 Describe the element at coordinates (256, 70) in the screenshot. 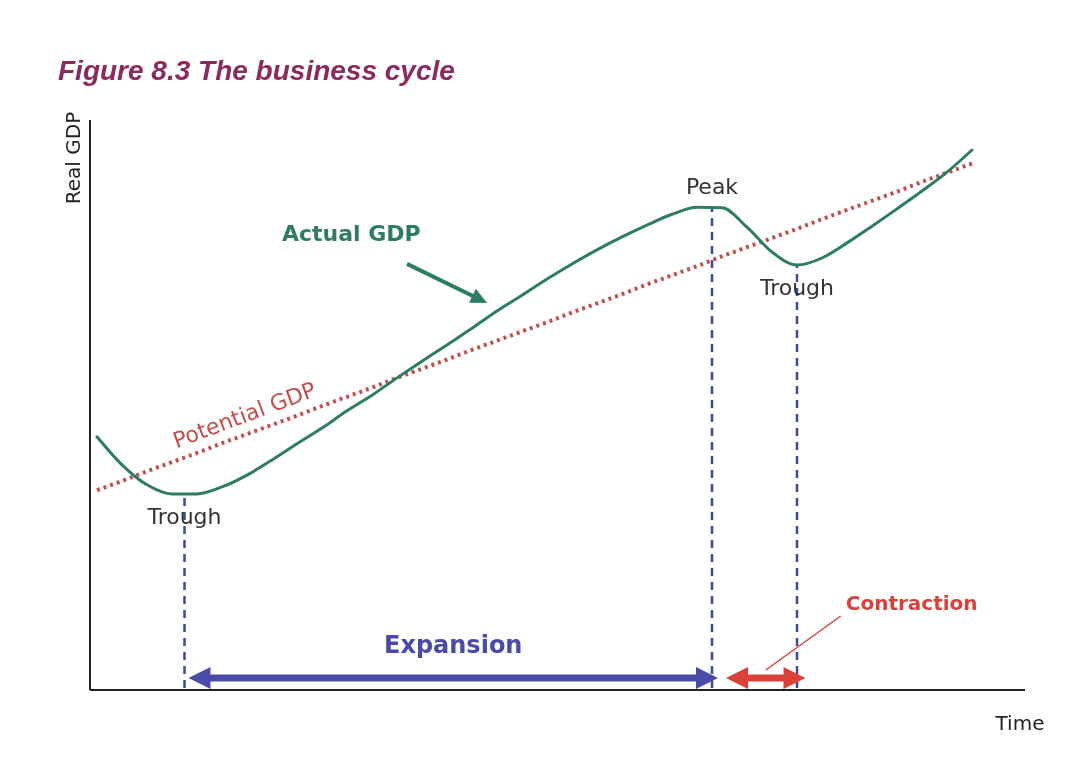

I see `chart-title: Figure 8.3 The business cycle` at that location.